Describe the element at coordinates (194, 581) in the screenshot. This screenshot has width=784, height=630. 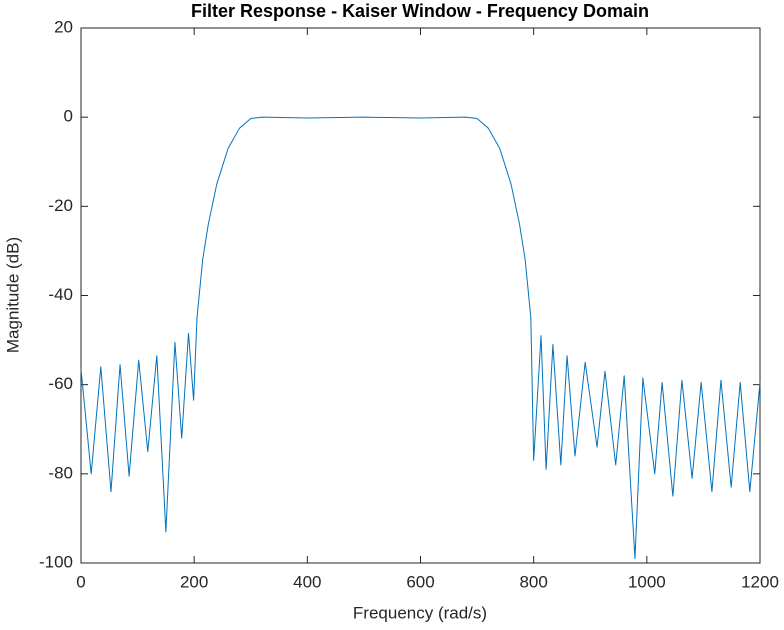
I see `x-tick-label: 200` at that location.